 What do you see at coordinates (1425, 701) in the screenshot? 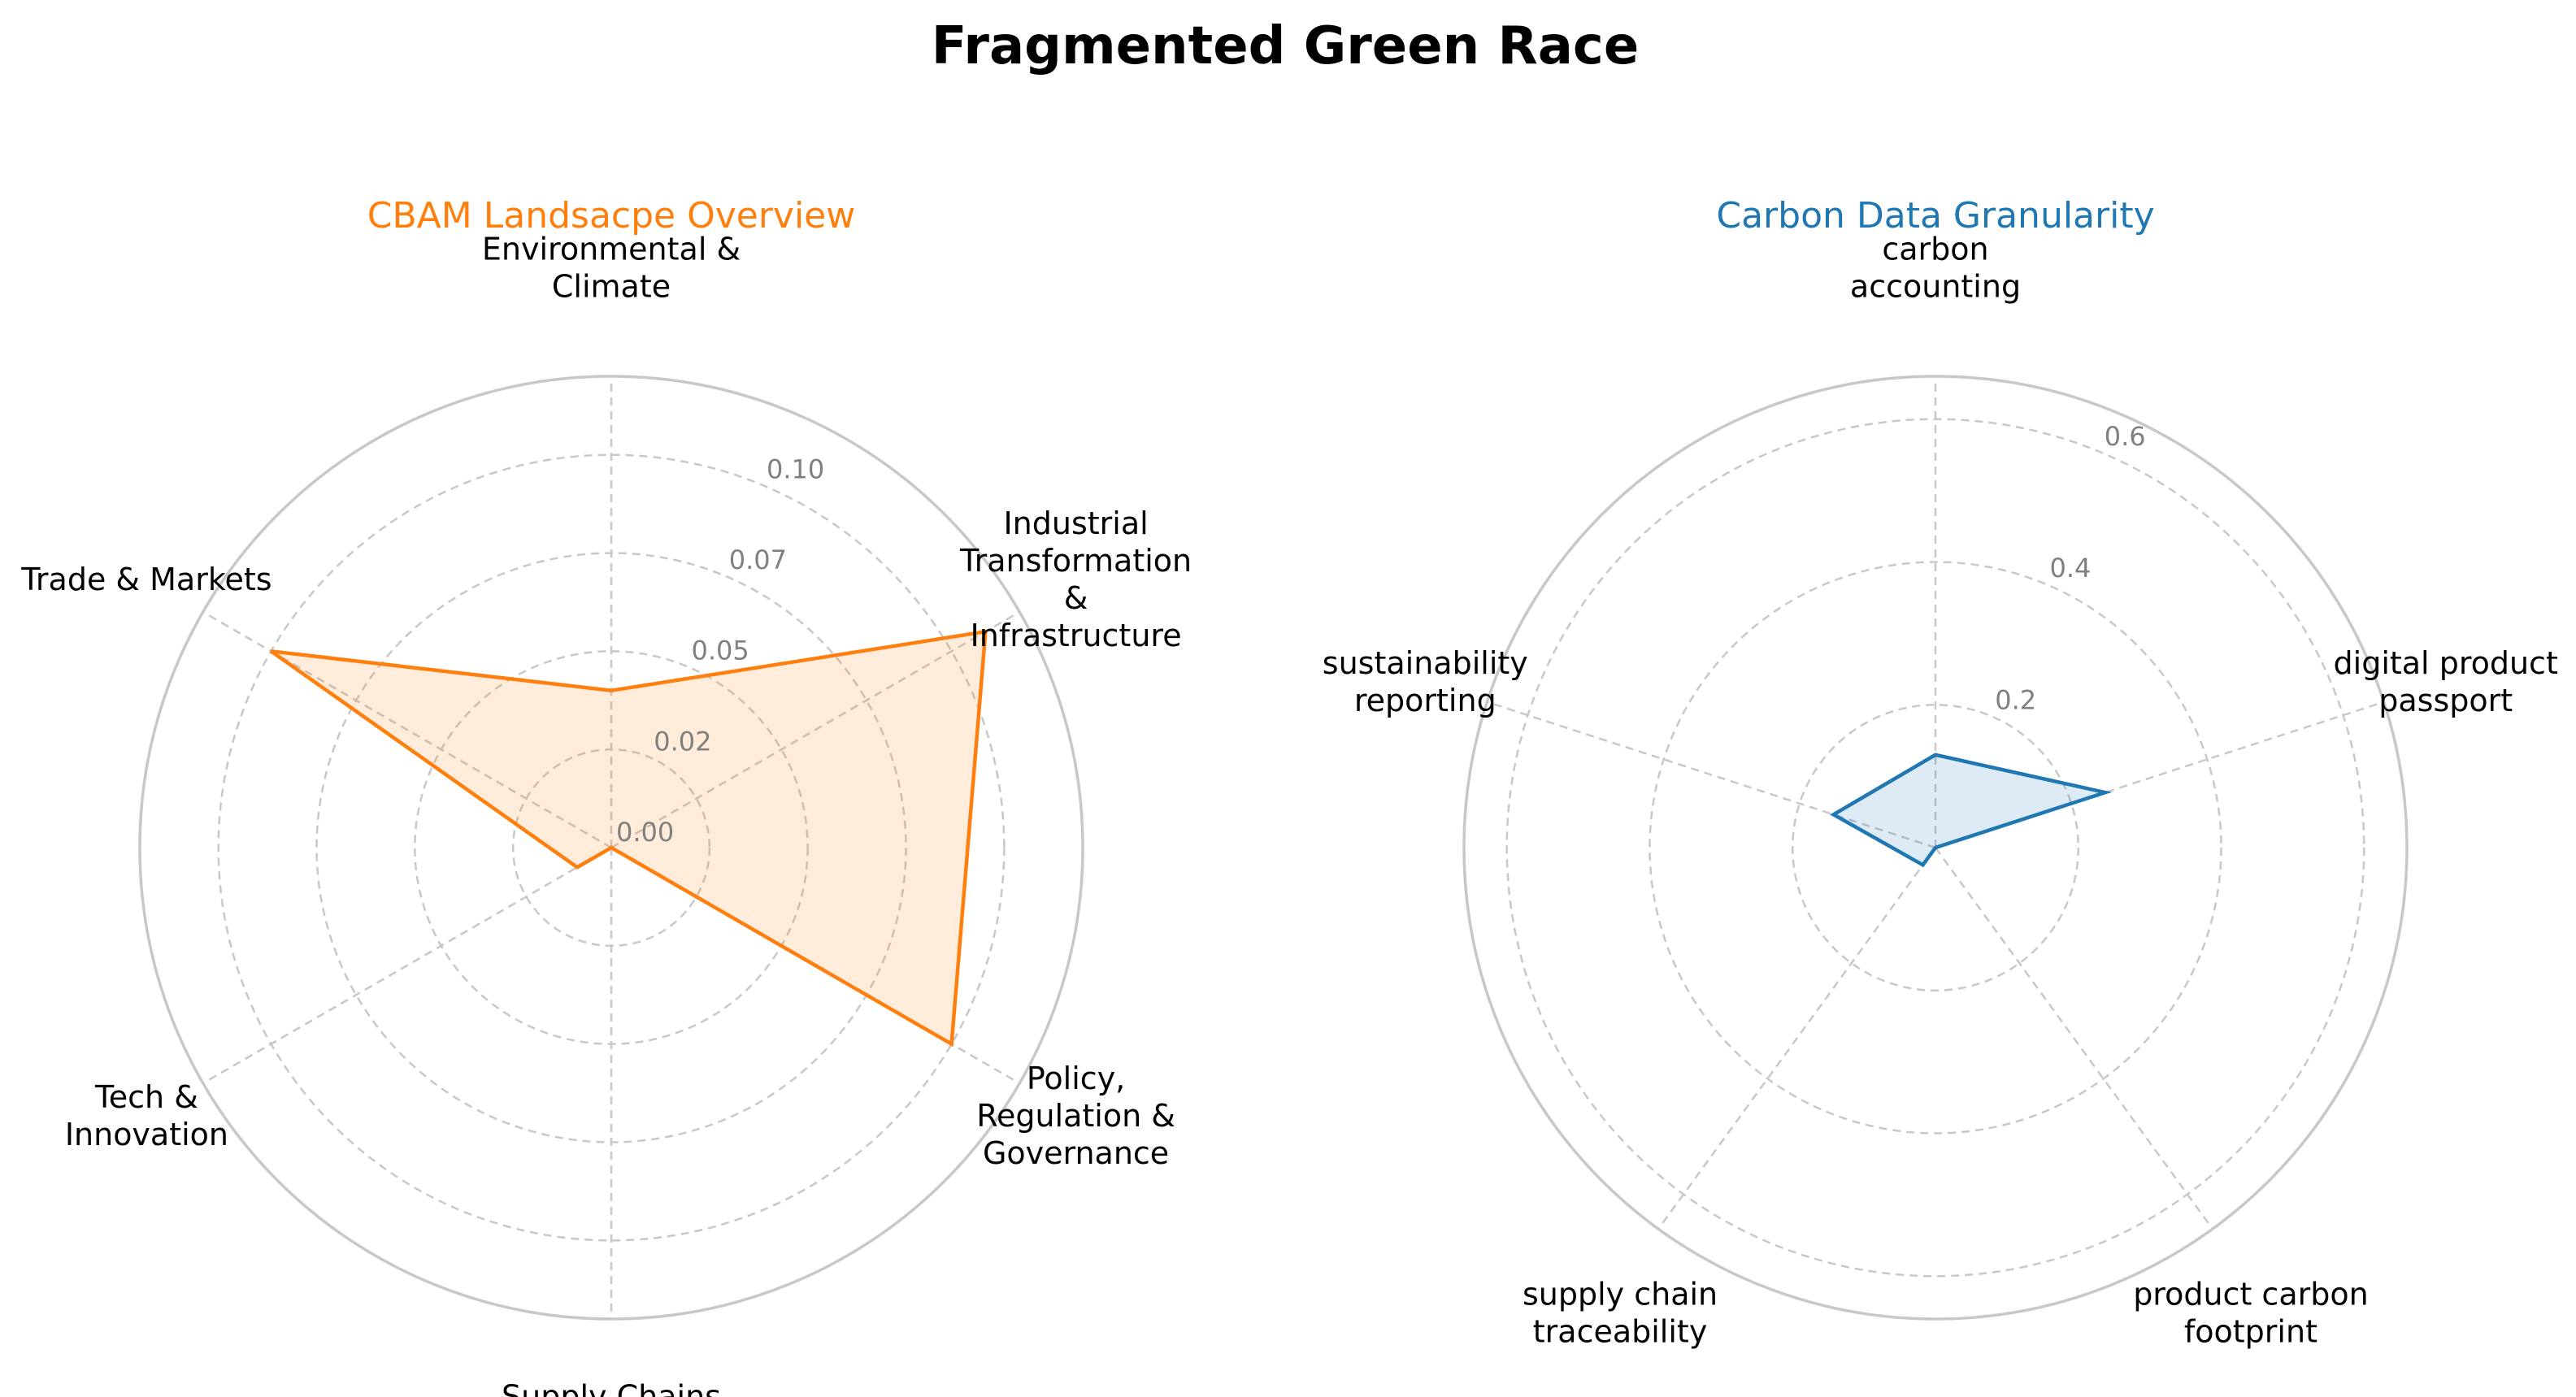
I see `category-label-line: reporting` at bounding box center [1425, 701].